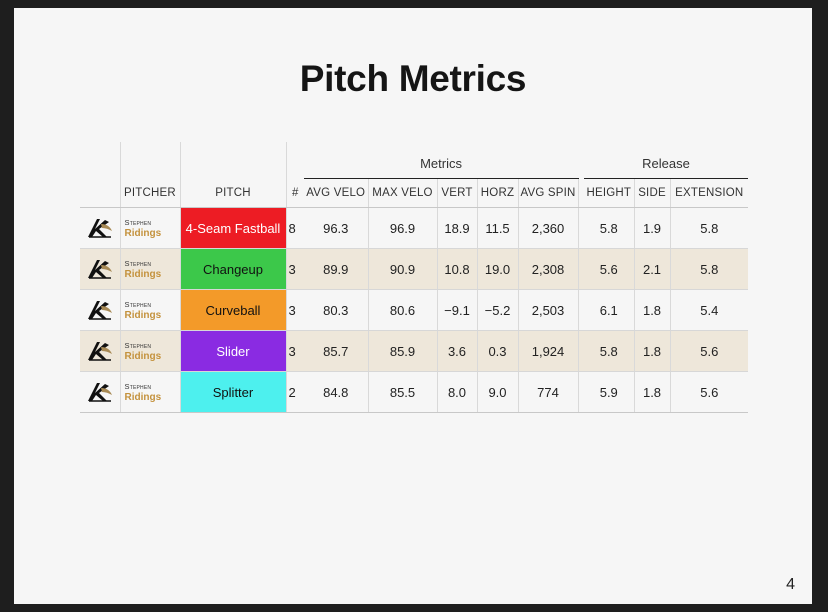  I want to click on height-value: 6.1, so click(609, 310).